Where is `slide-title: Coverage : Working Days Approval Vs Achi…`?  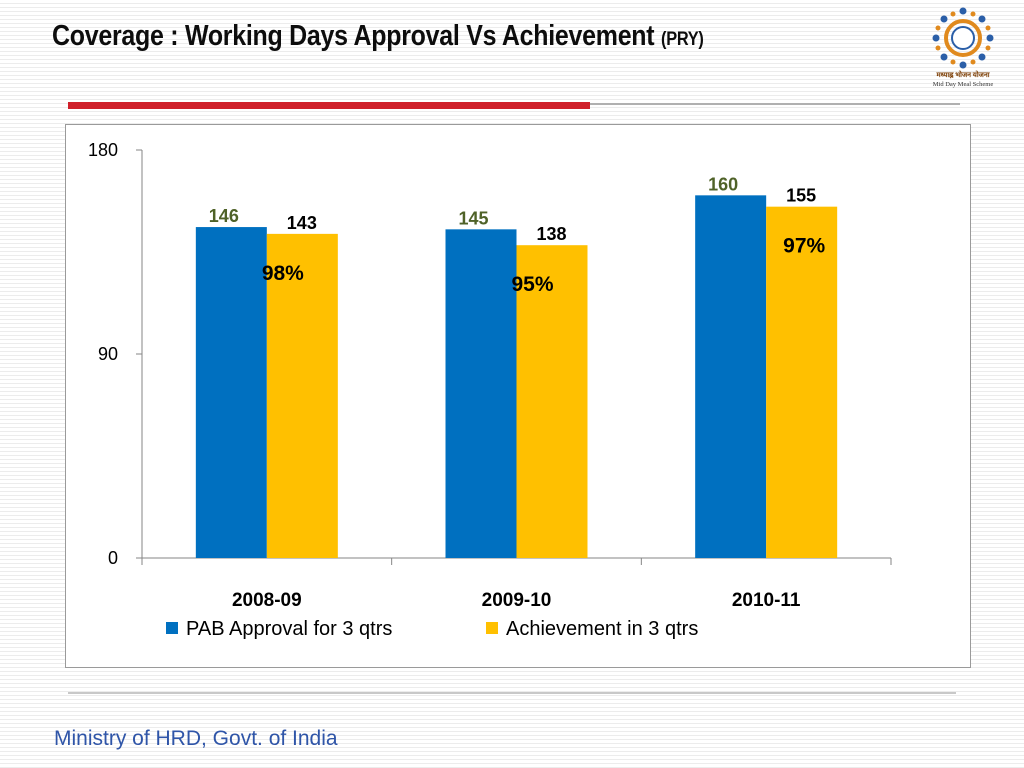 slide-title: Coverage : Working Days Approval Vs Achi… is located at coordinates (378, 36).